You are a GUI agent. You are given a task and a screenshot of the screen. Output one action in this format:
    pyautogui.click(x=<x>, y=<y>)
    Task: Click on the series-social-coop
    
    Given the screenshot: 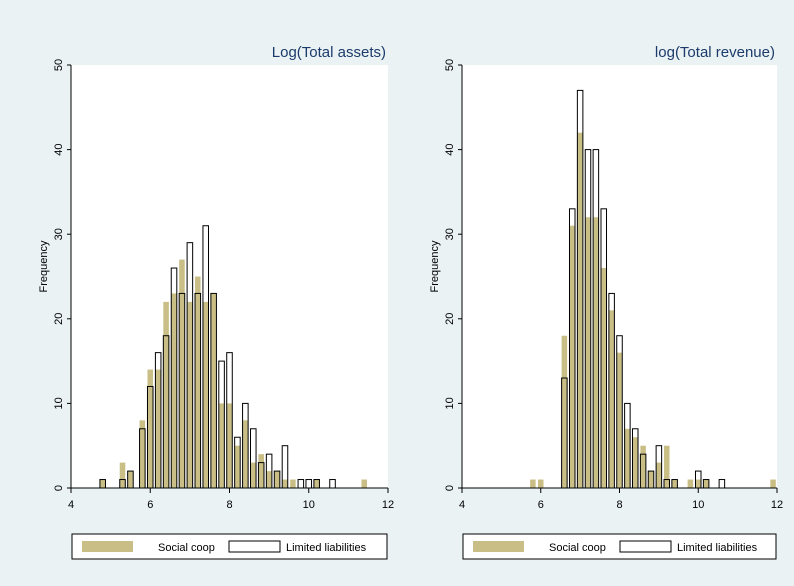 What is the action you would take?
    pyautogui.click(x=233, y=373)
    